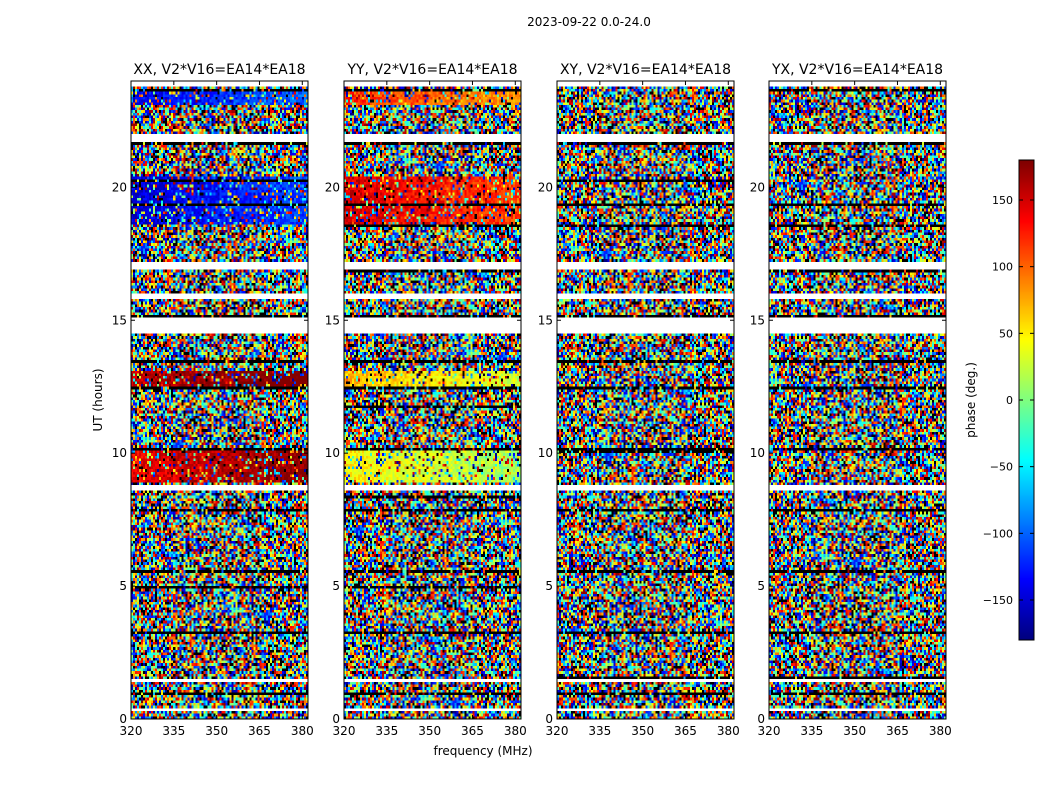 This screenshot has width=1050, height=800. I want to click on colorbar-tick-label: 150, so click(1002, 200).